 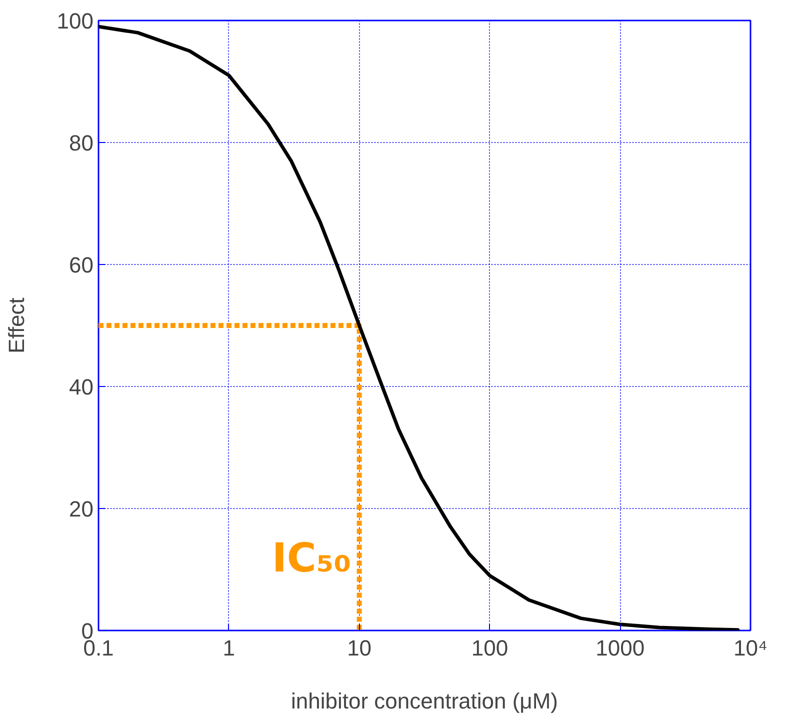 What do you see at coordinates (81, 509) in the screenshot?
I see `y-tick-label: 20` at bounding box center [81, 509].